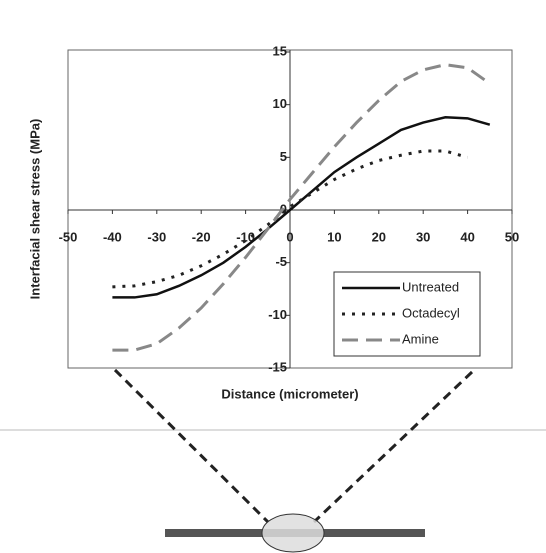  What do you see at coordinates (277, 366) in the screenshot?
I see `y-tick-label: -15` at bounding box center [277, 366].